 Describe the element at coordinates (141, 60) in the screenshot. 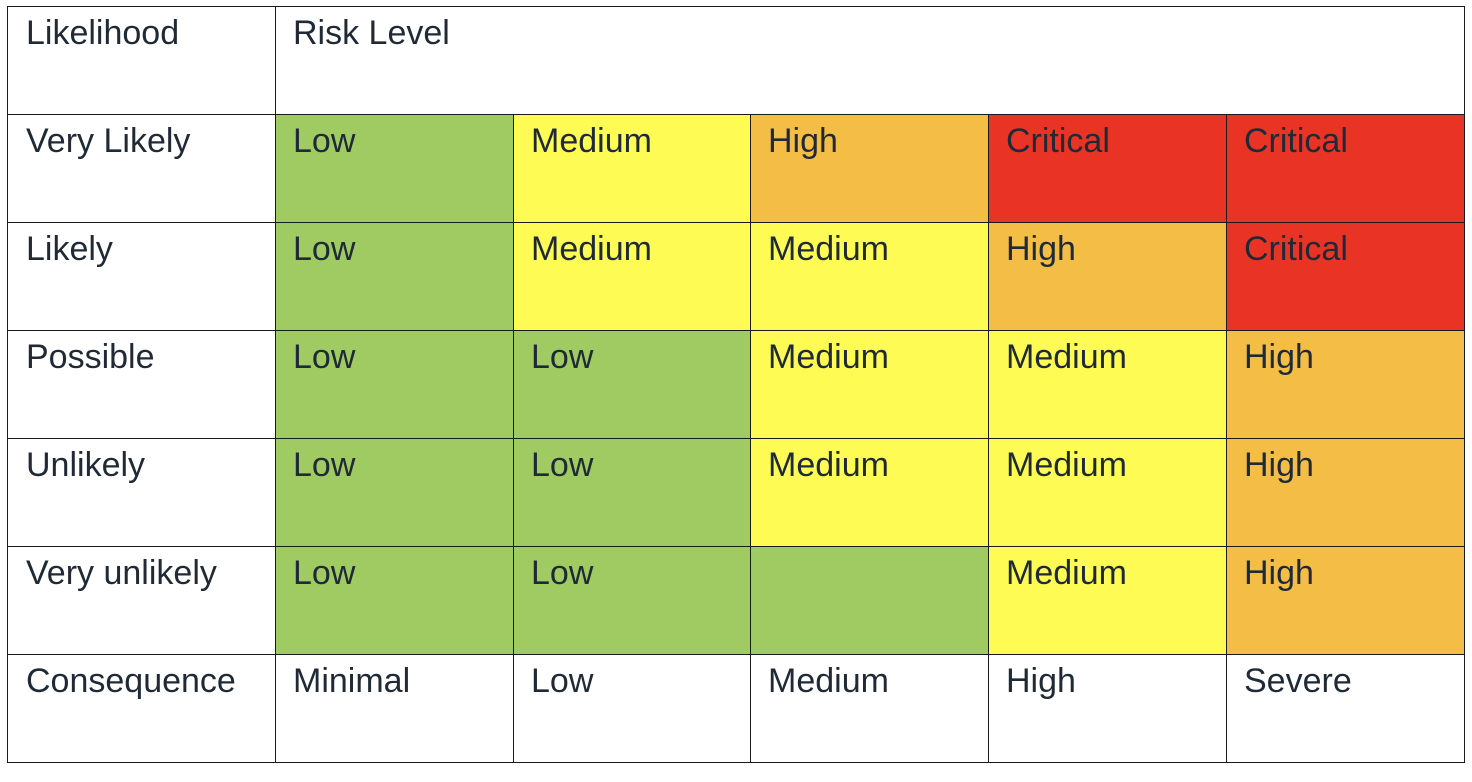

I see `likelihood-header-cell: Likelihood` at that location.